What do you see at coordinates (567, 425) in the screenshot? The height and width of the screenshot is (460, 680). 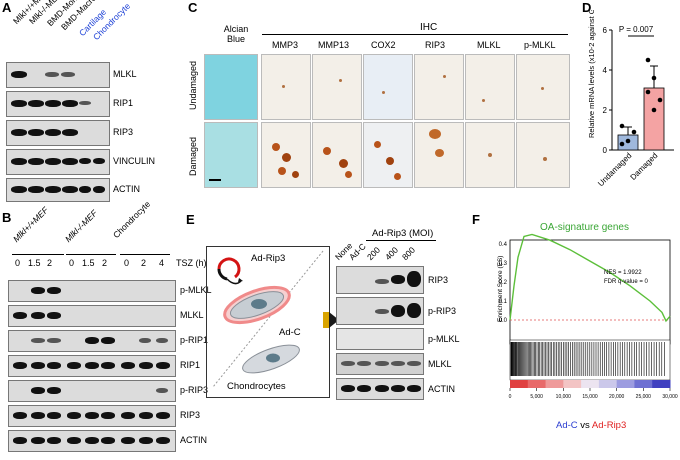 I see `legend-left: Ad-C` at bounding box center [567, 425].